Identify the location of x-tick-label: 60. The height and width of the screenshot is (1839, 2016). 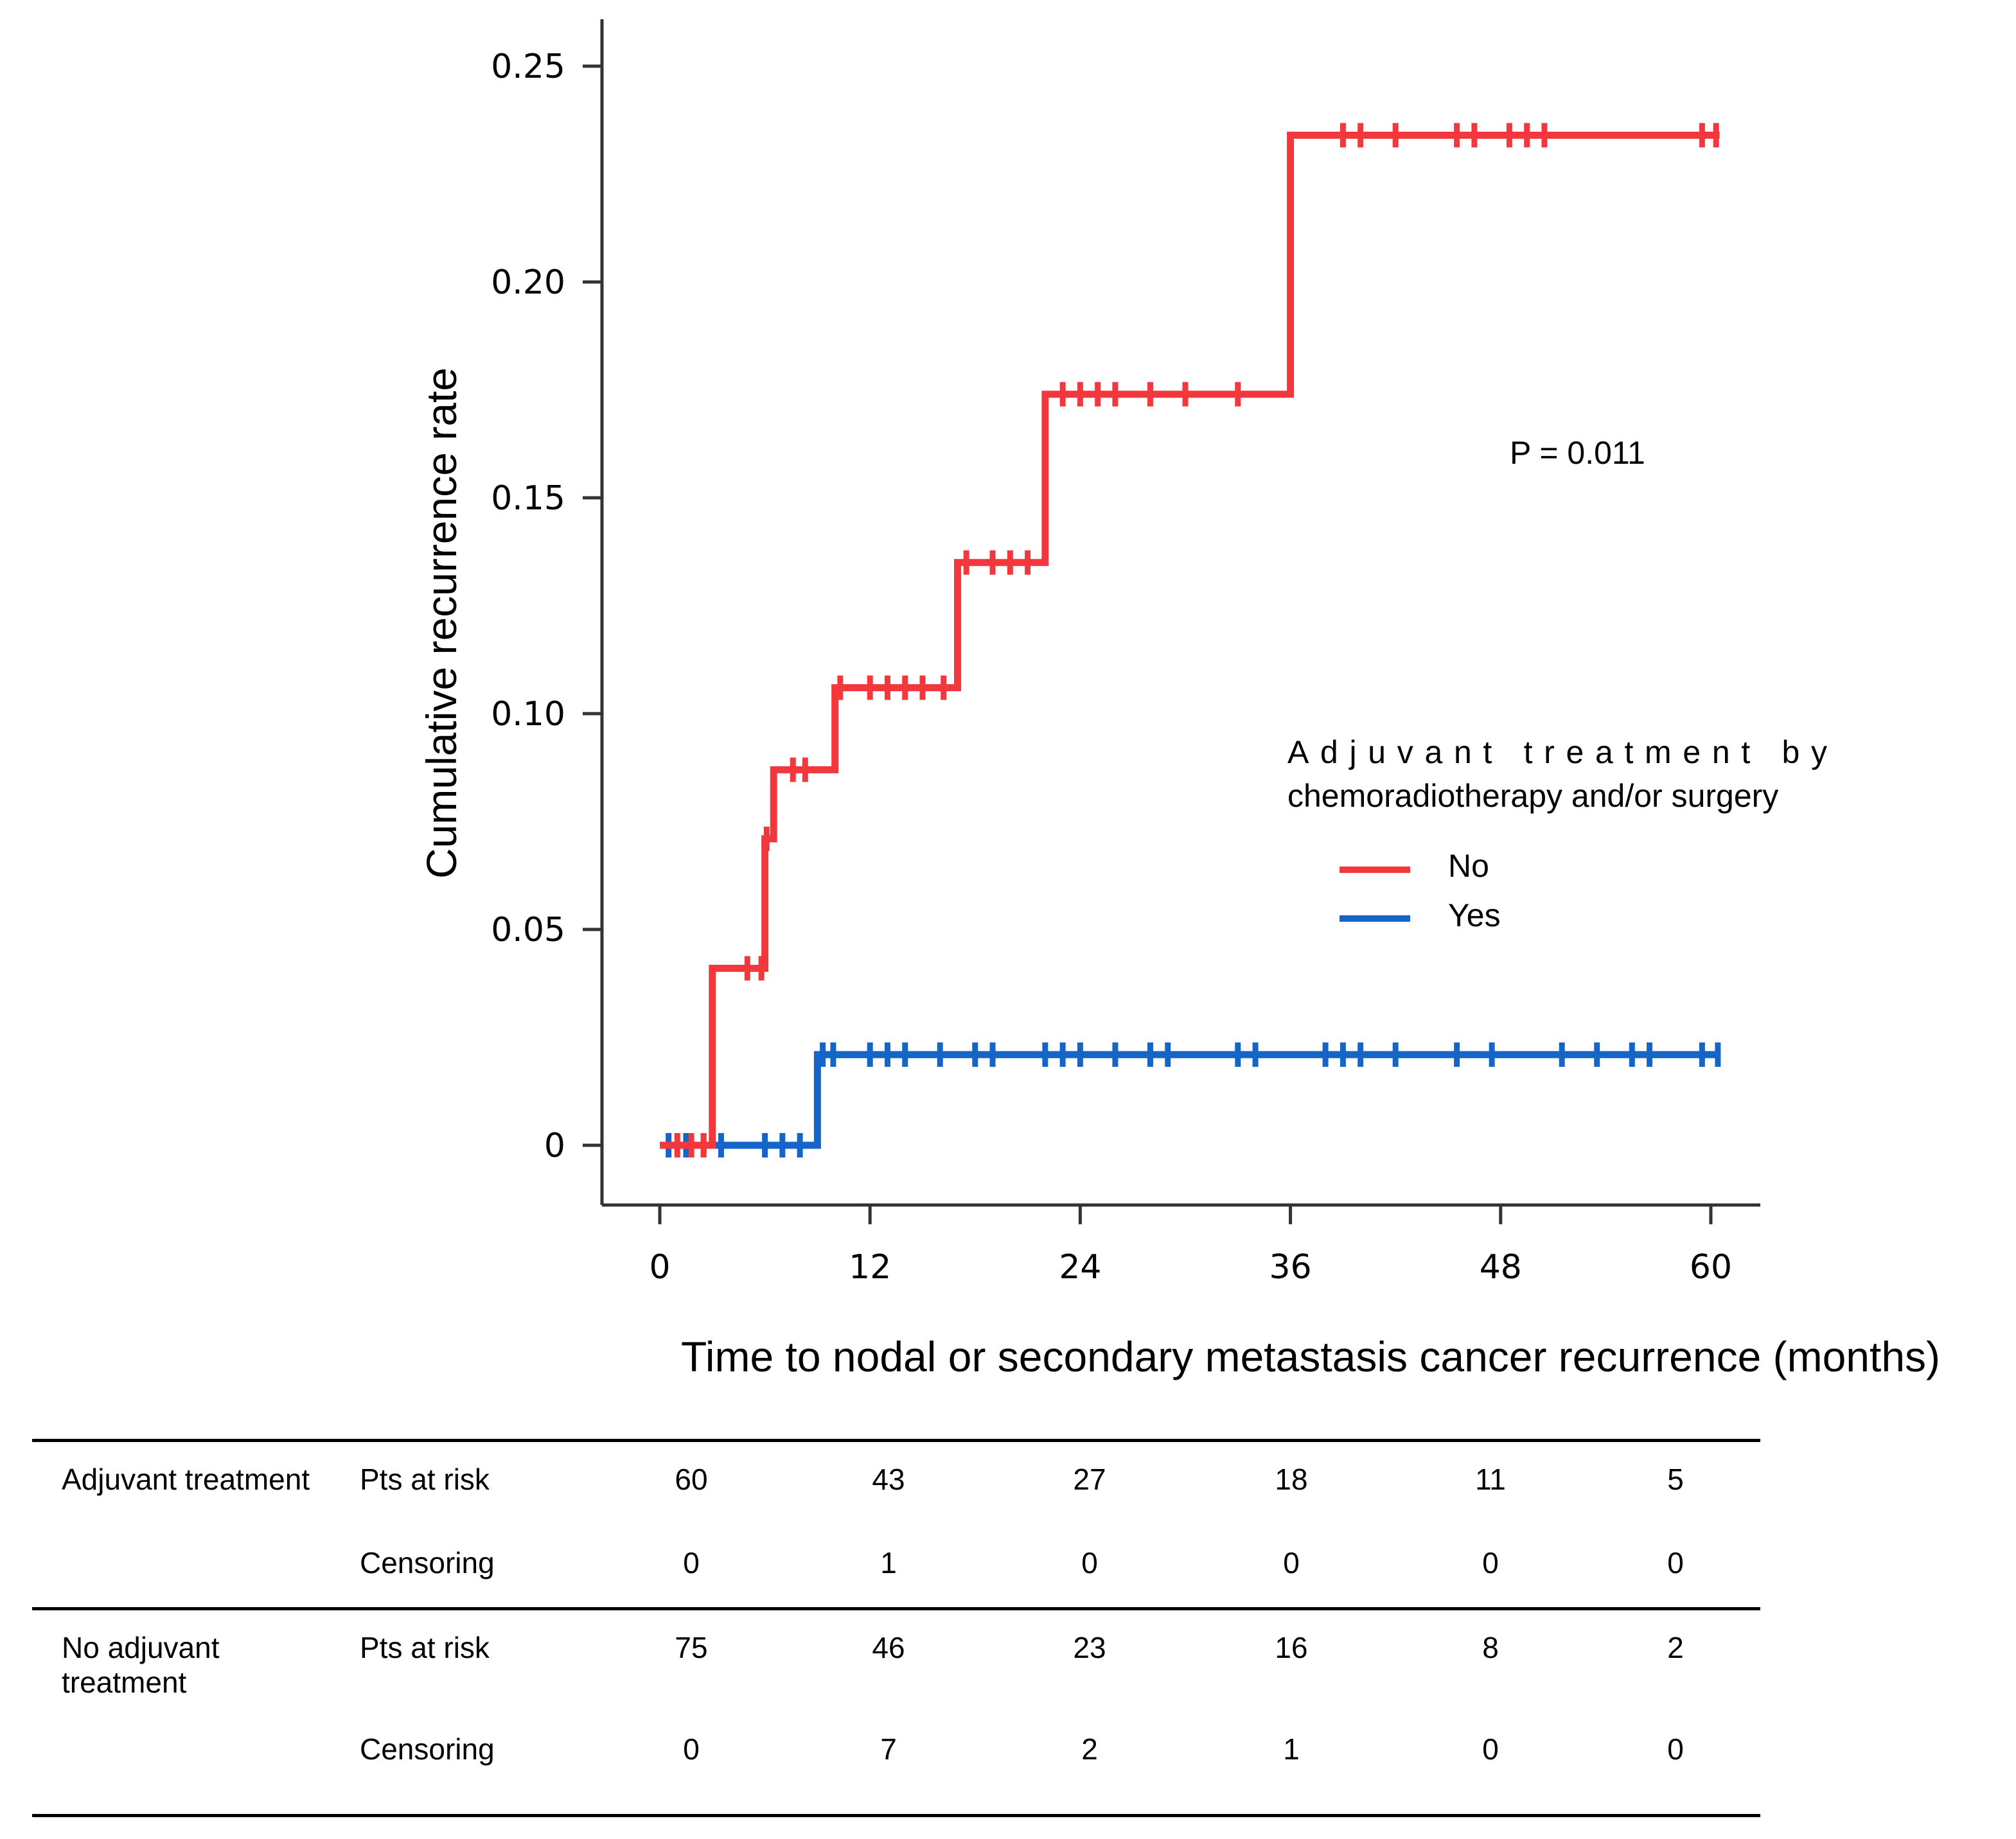
(1711, 1267).